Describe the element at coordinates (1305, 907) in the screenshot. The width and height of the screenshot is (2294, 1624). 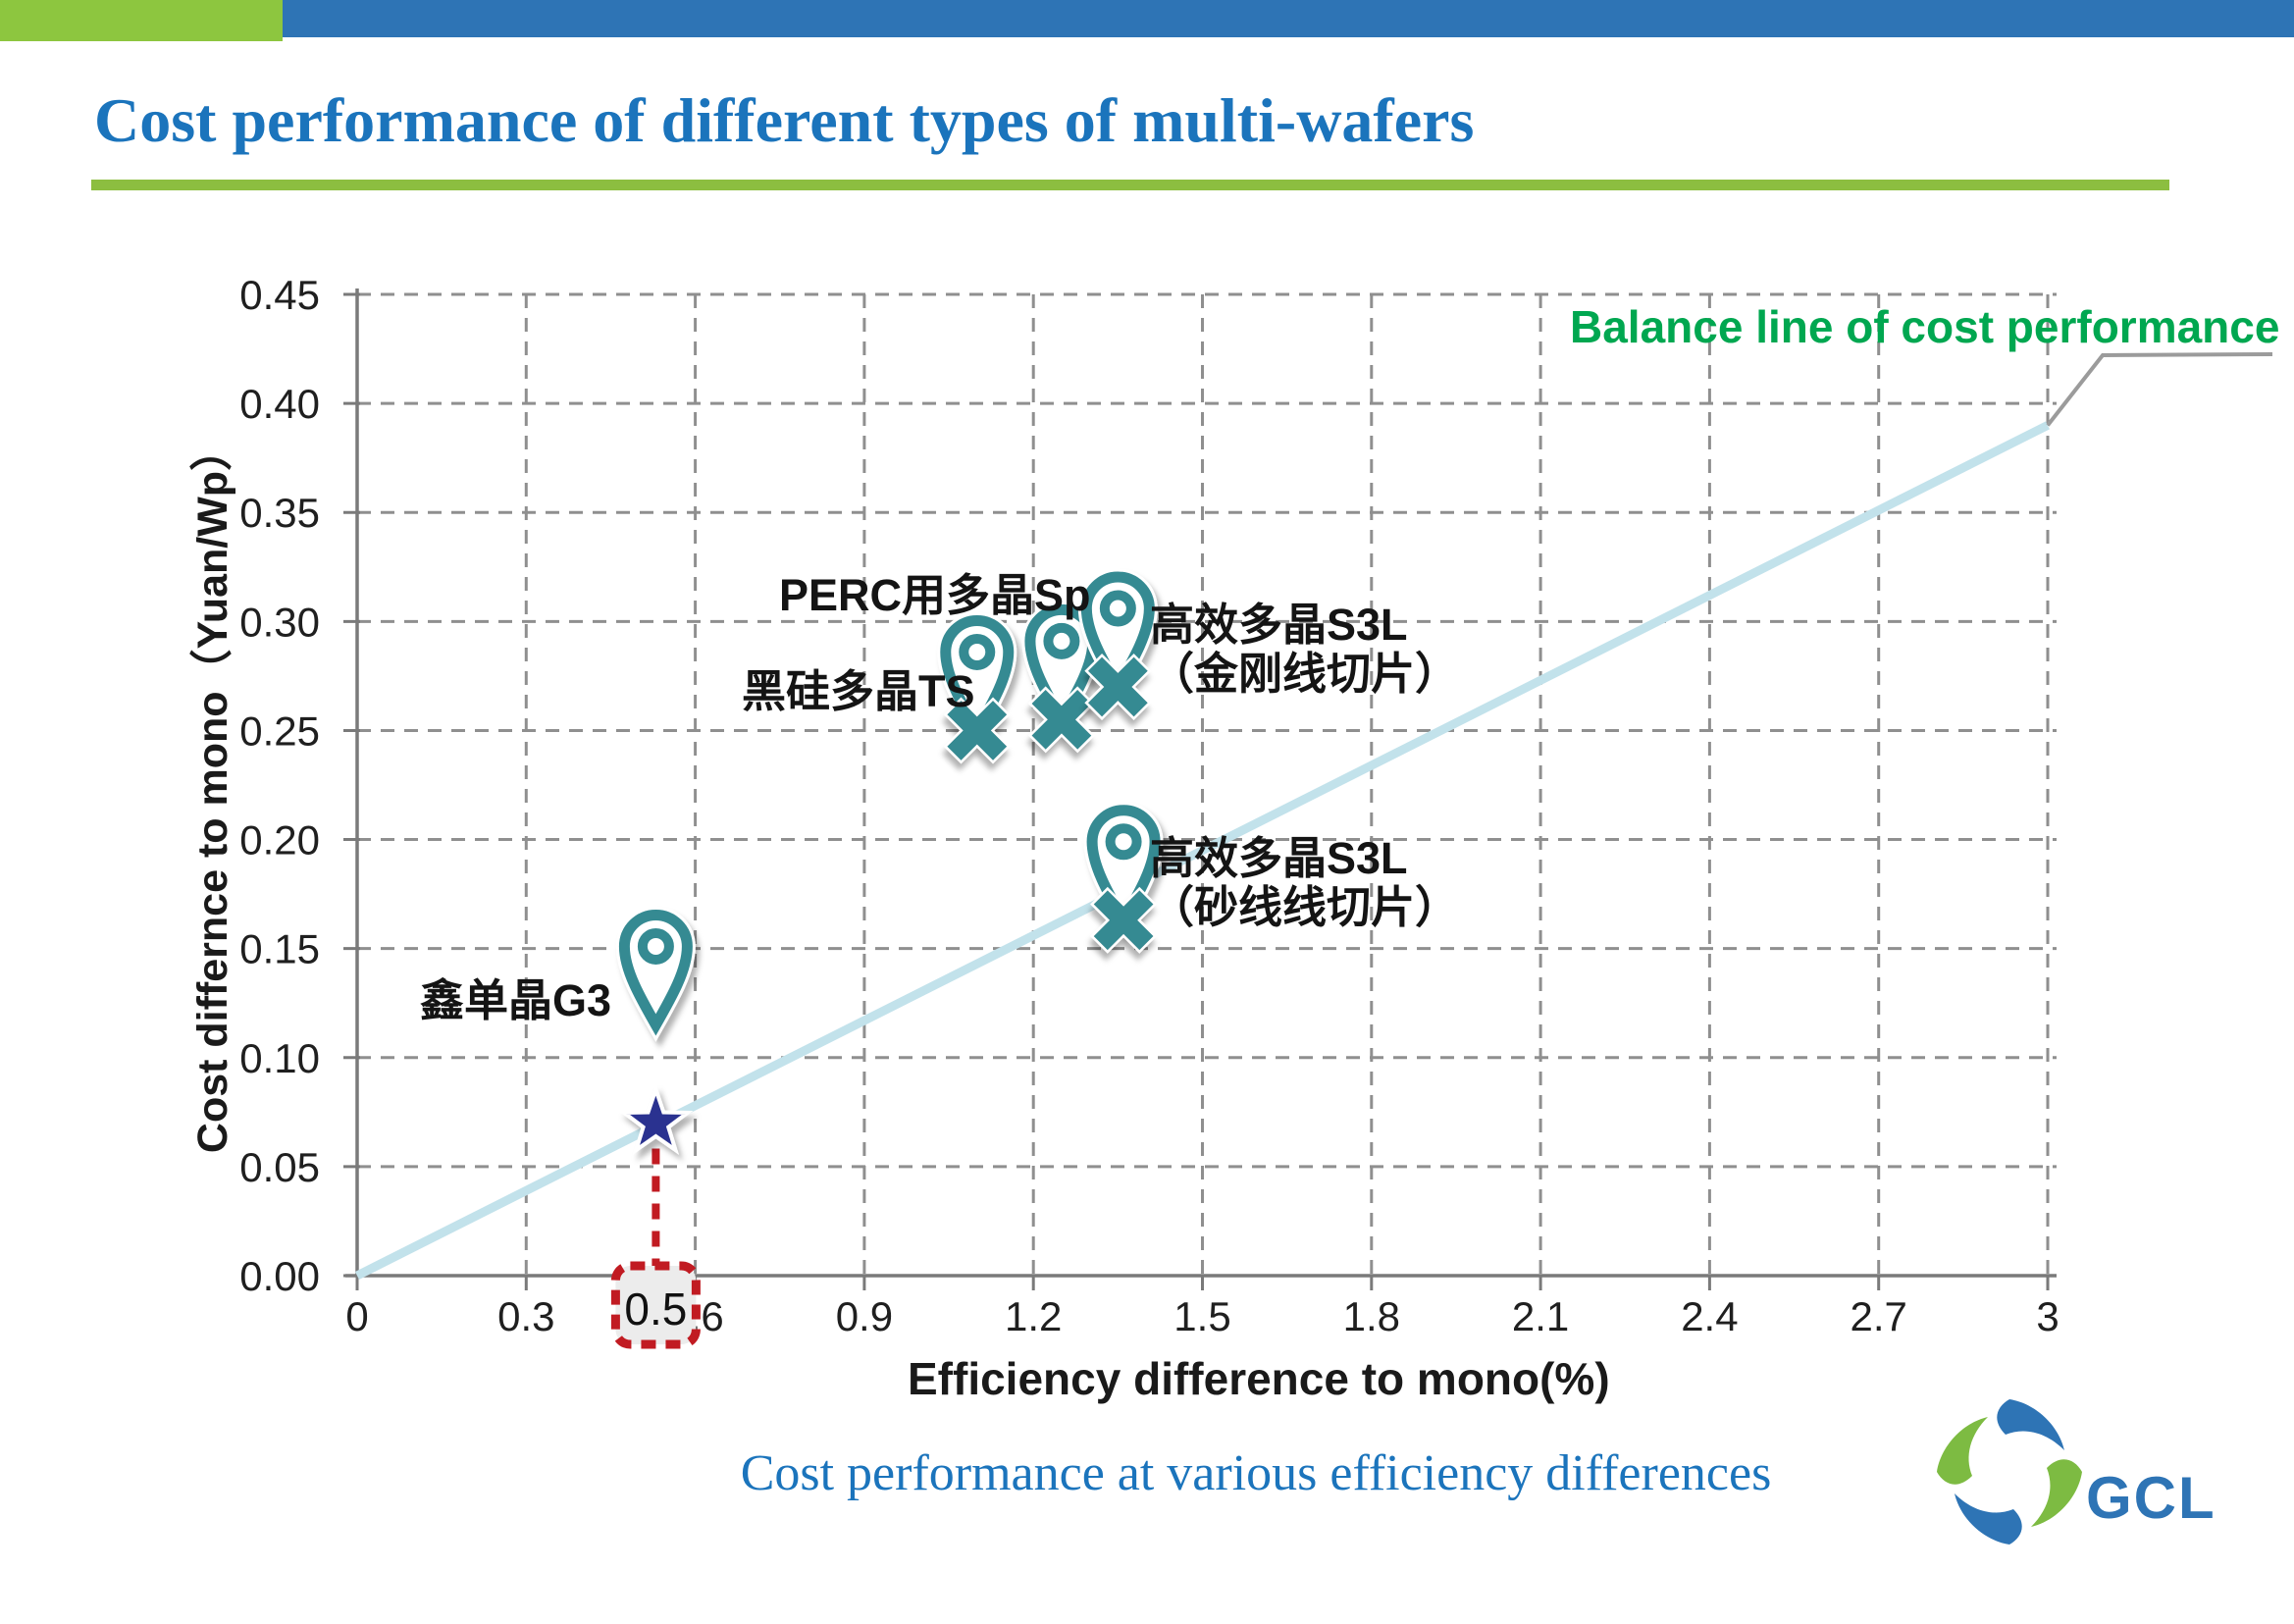
I see `point-label-s3l-sand-line2: （砂线线切片）` at that location.